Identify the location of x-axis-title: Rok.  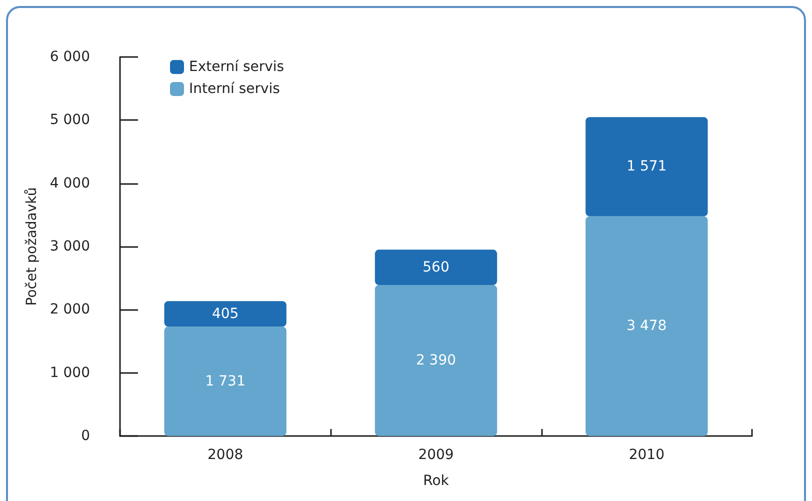
(436, 481).